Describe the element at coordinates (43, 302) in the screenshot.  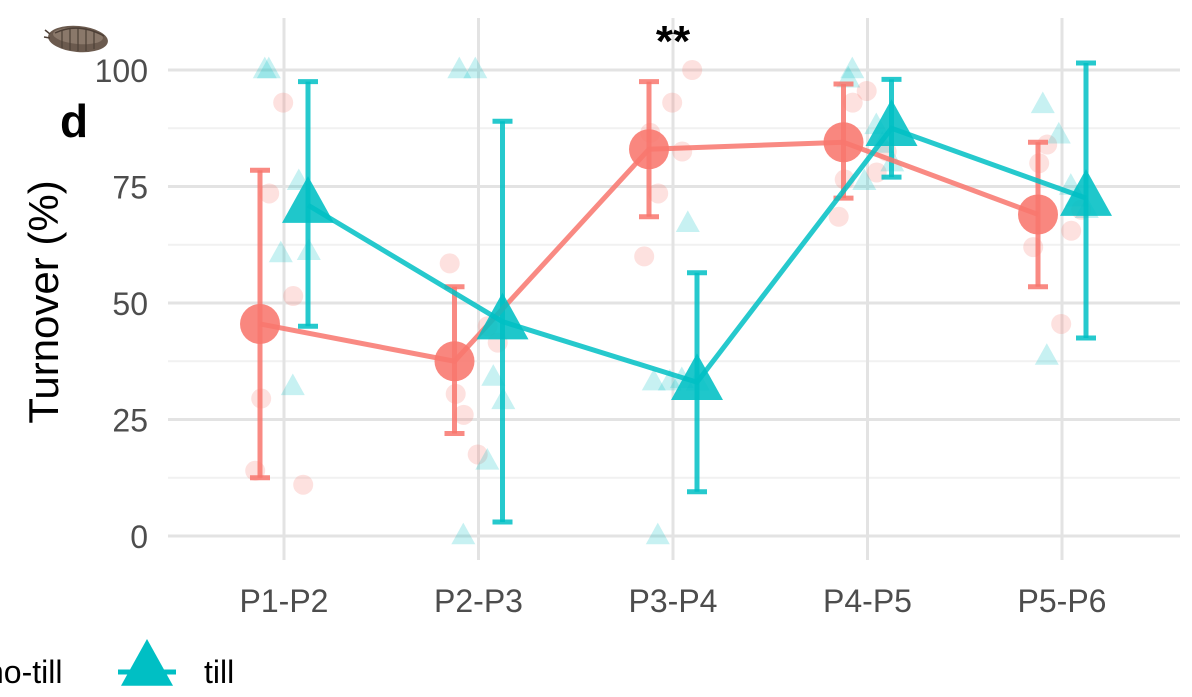
I see `y-axis-label: Turnover (%)` at that location.